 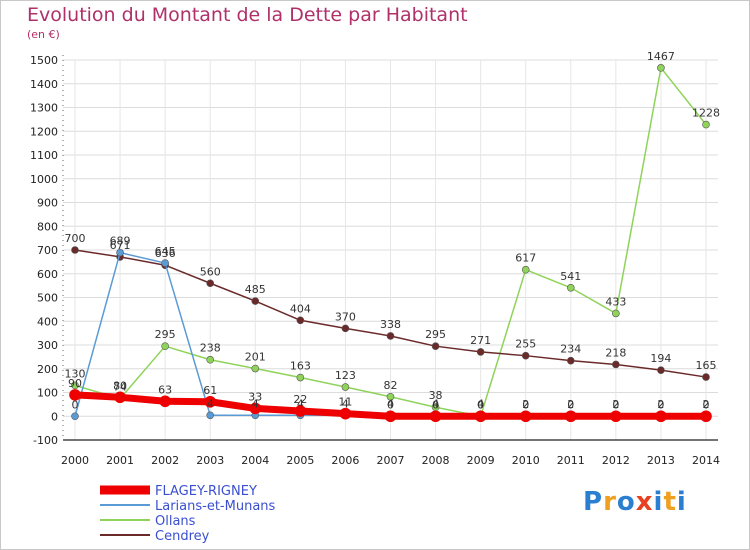 What do you see at coordinates (616, 460) in the screenshot?
I see `x-tick-label: 2012` at bounding box center [616, 460].